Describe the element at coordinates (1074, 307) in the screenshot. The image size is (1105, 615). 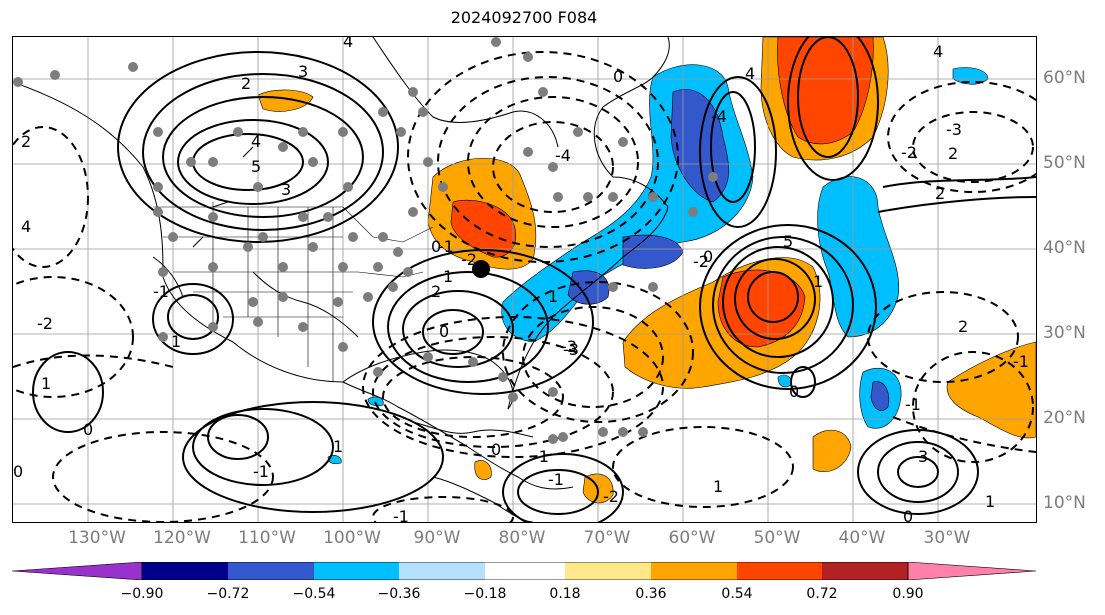
I see `latitude-labels: 60°N 50°N 40°N 30°N 20°N 10°N` at that location.